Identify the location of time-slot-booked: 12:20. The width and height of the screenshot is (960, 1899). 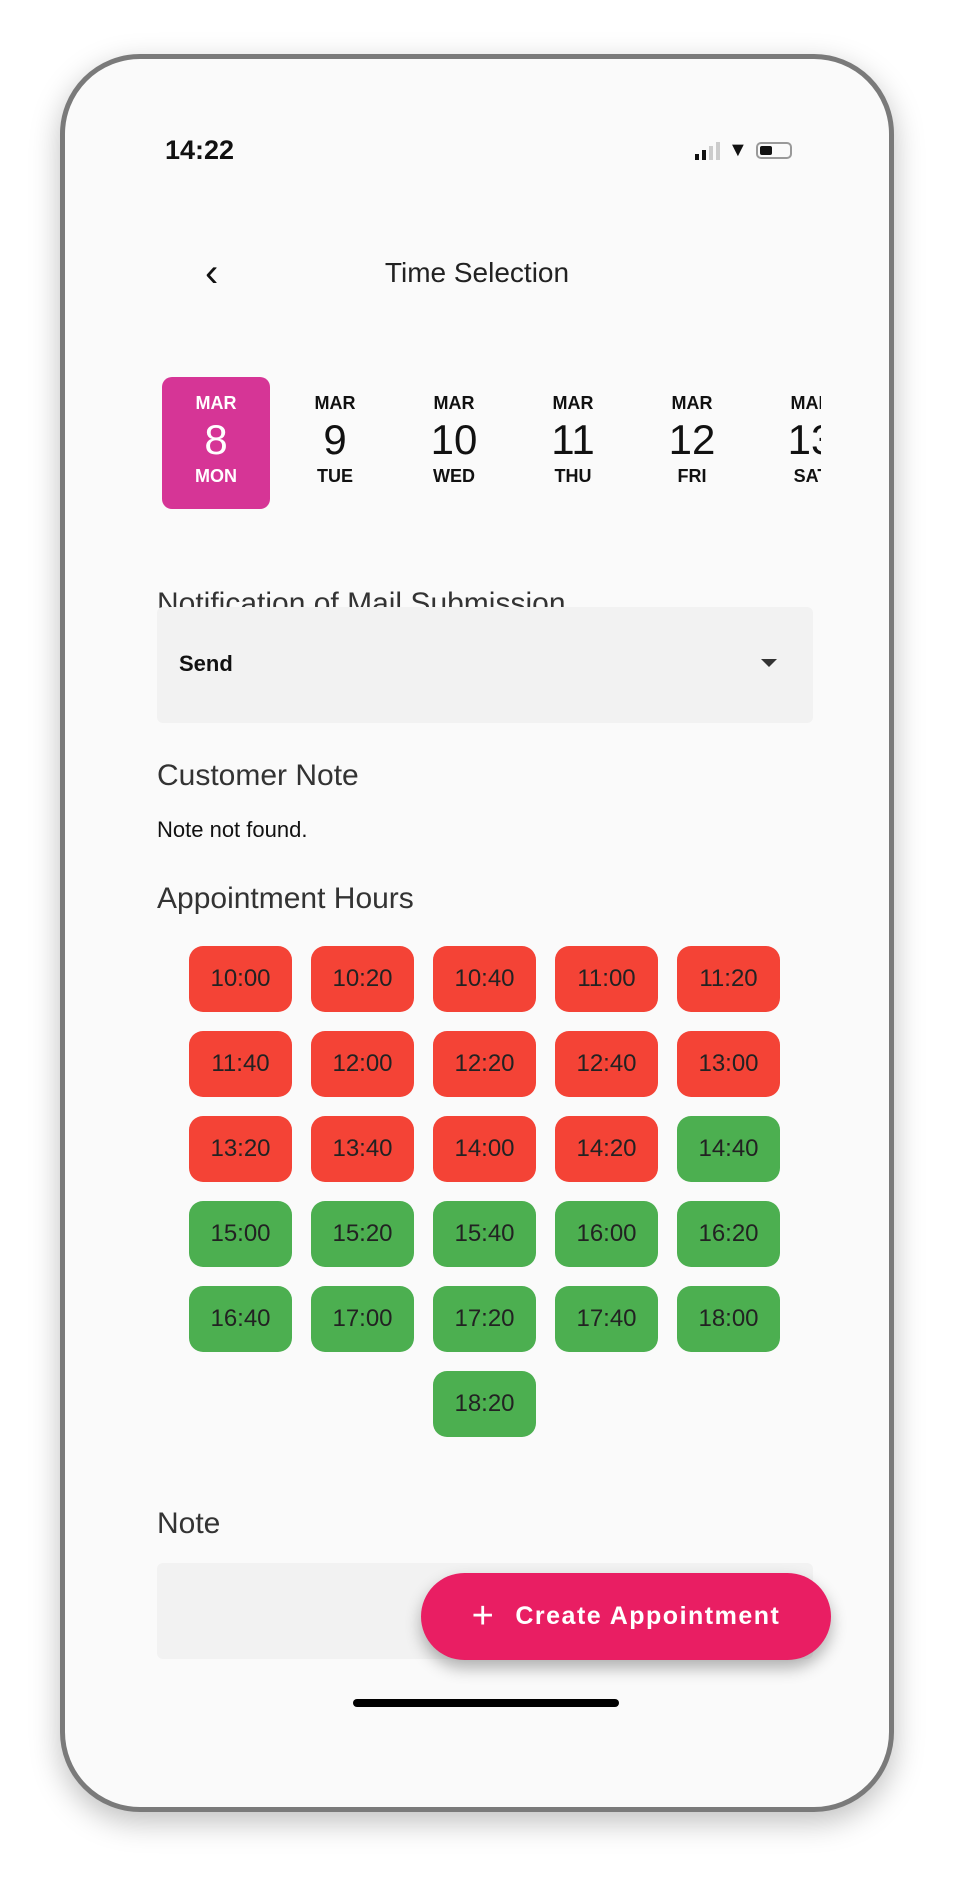
(484, 1064).